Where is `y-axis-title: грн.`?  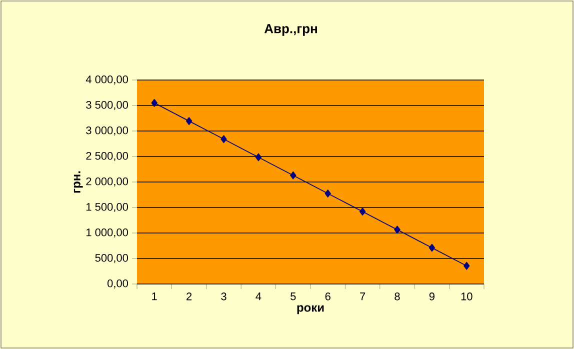
y-axis-title: грн. is located at coordinates (78, 182).